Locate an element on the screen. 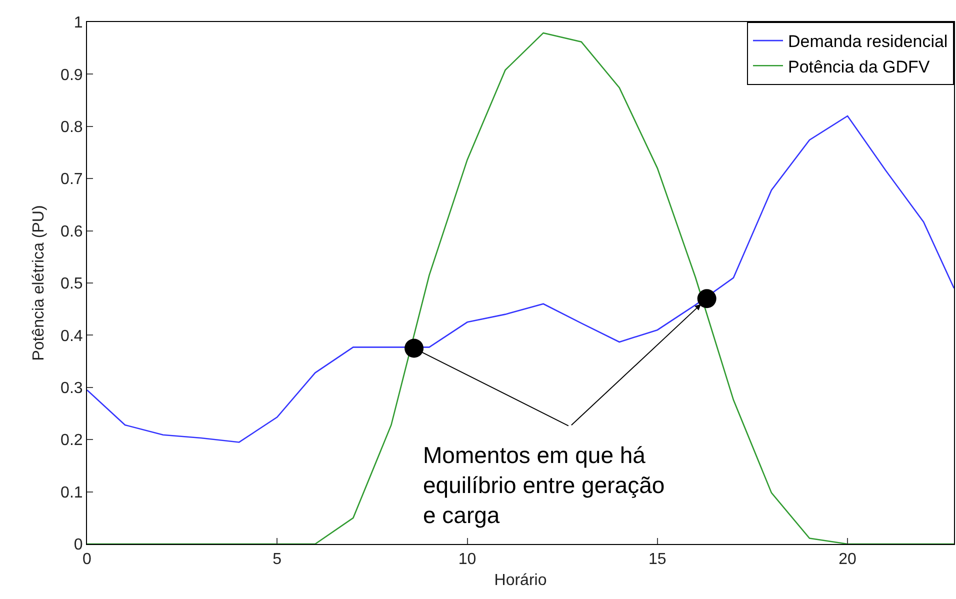 The image size is (956, 599). x-tick-label: 20 is located at coordinates (847, 559).